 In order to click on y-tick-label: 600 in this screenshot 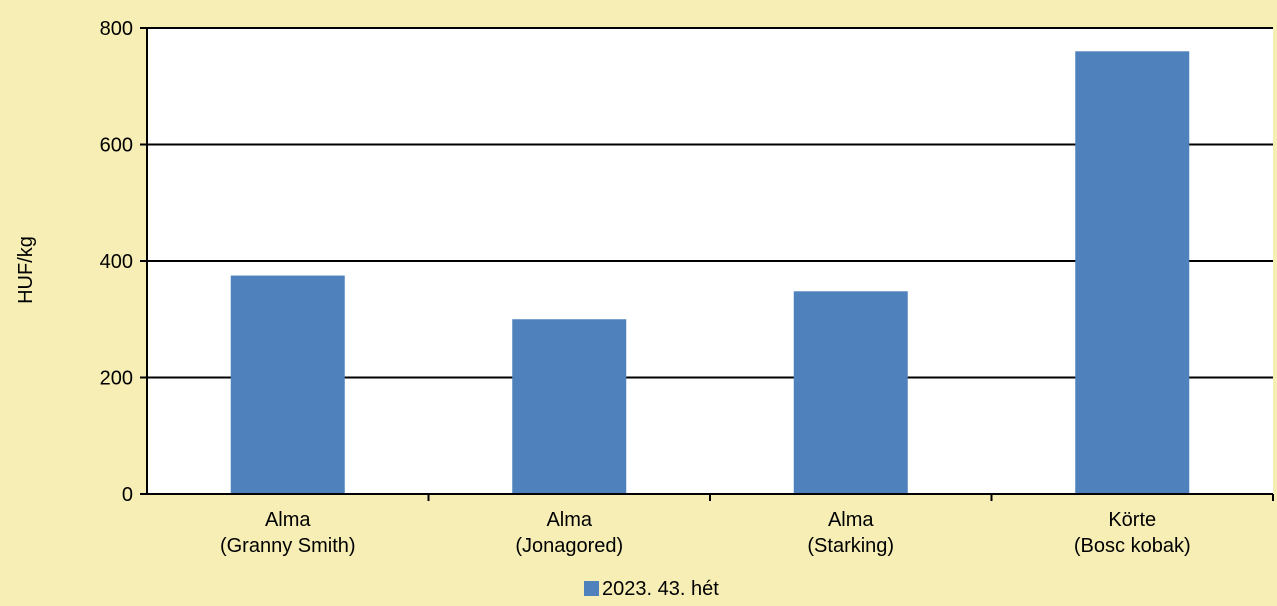, I will do `click(116, 146)`.